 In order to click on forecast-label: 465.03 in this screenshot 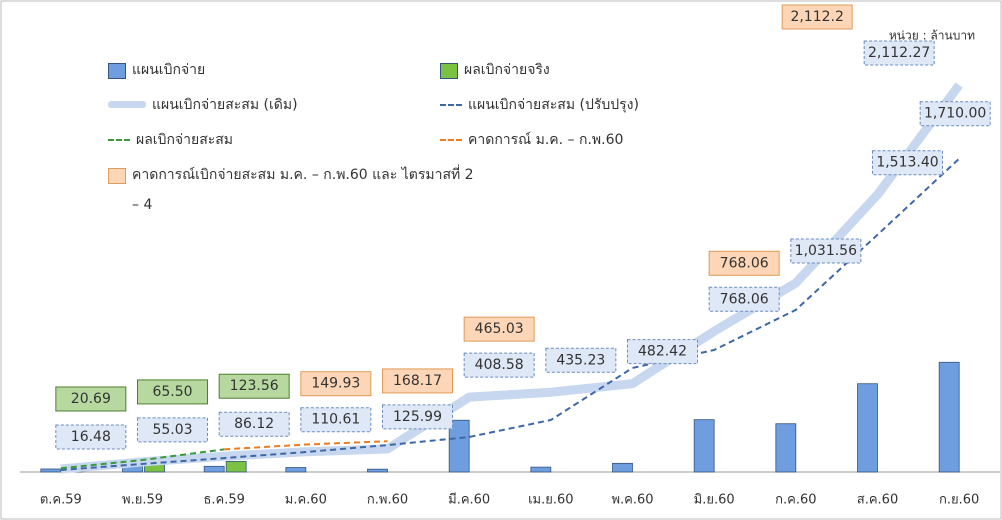, I will do `click(499, 329)`.